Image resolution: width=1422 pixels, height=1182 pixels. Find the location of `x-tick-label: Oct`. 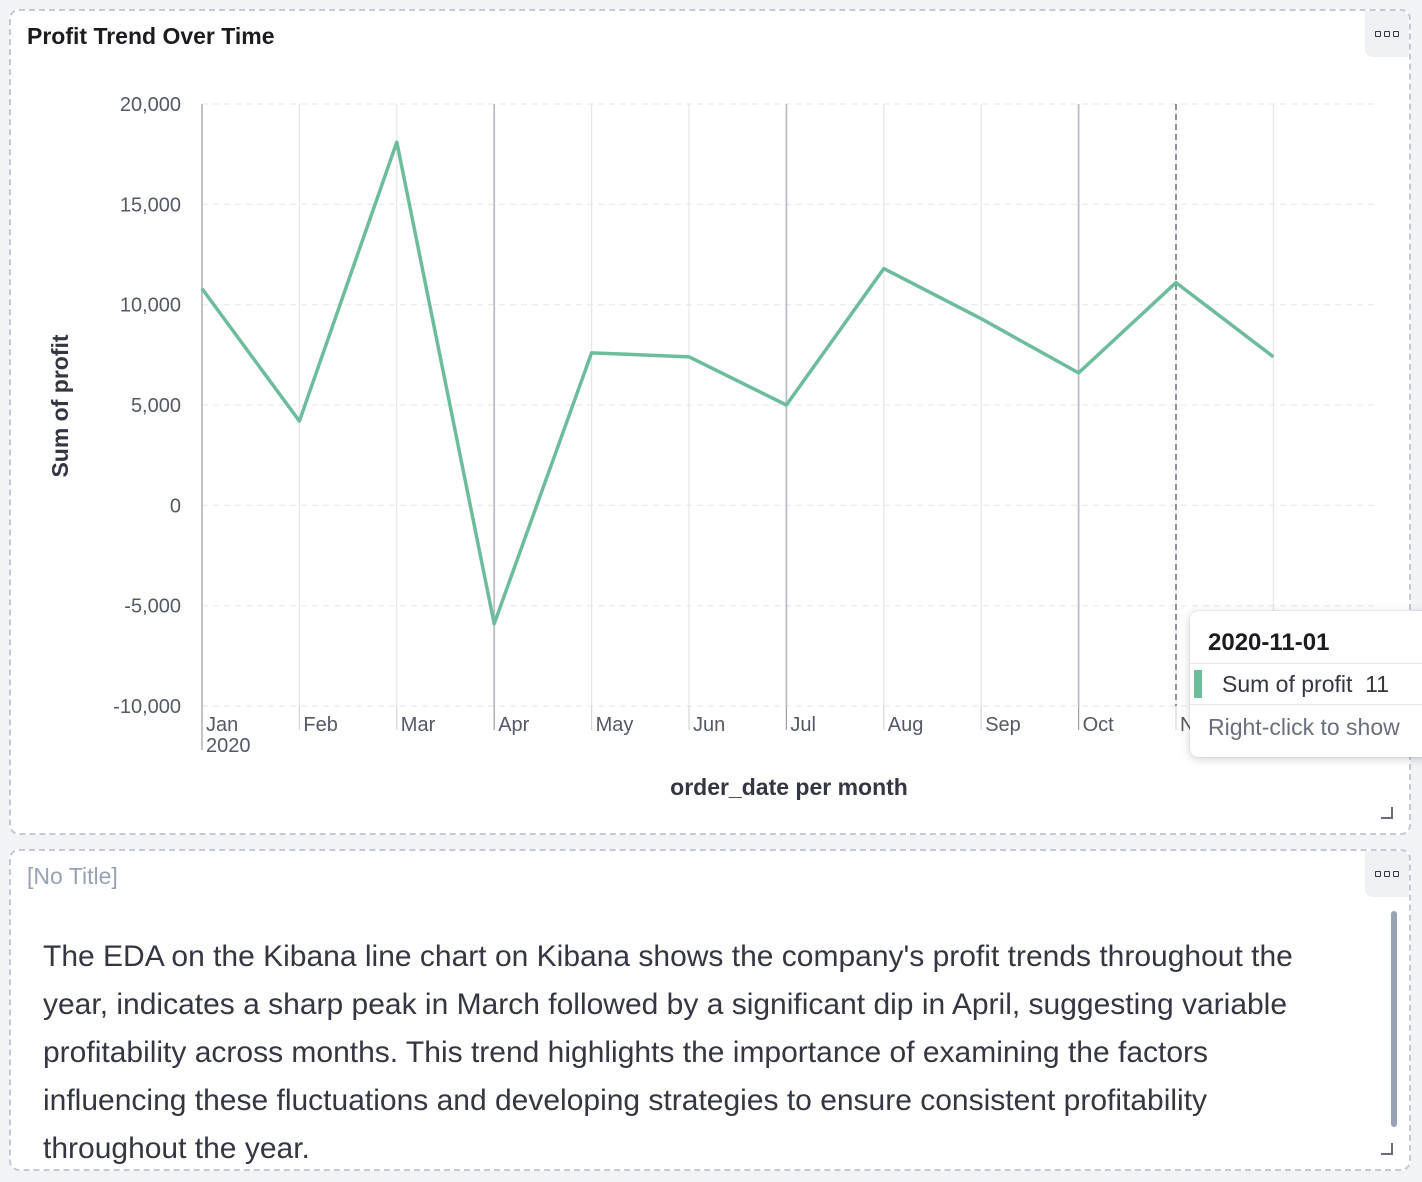

x-tick-label: Oct is located at coordinates (1099, 725).